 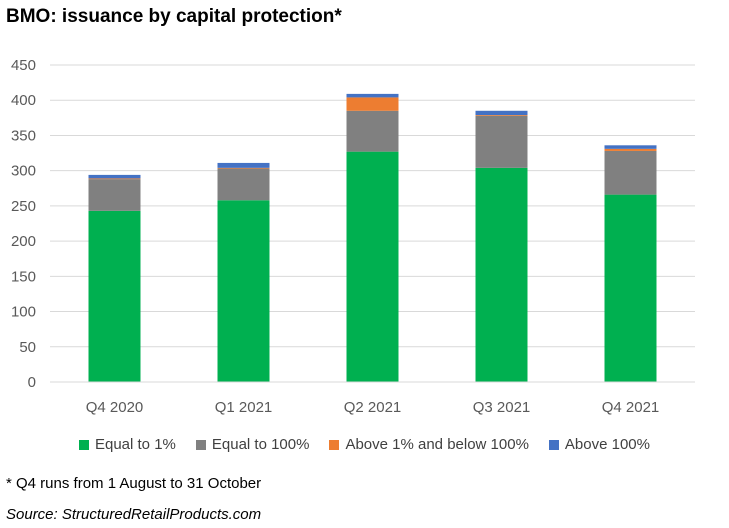 I want to click on footnote: * Q4 runs from 1 August to 31 October, so click(x=134, y=483).